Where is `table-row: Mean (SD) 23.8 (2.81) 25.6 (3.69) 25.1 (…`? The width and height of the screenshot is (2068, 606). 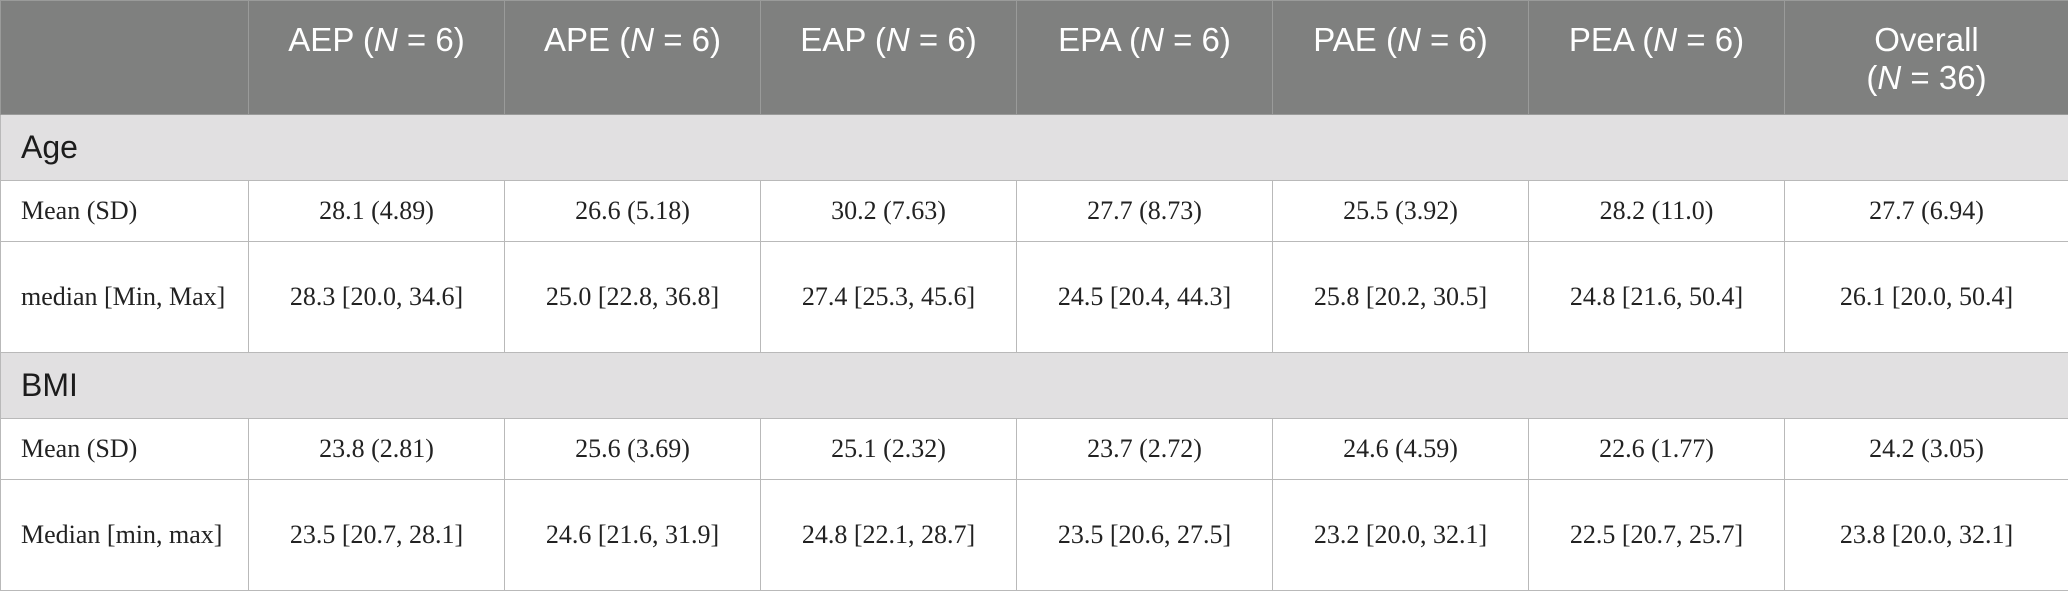
table-row: Mean (SD) 23.8 (2.81) 25.6 (3.69) 25.1 (… is located at coordinates (1034, 449).